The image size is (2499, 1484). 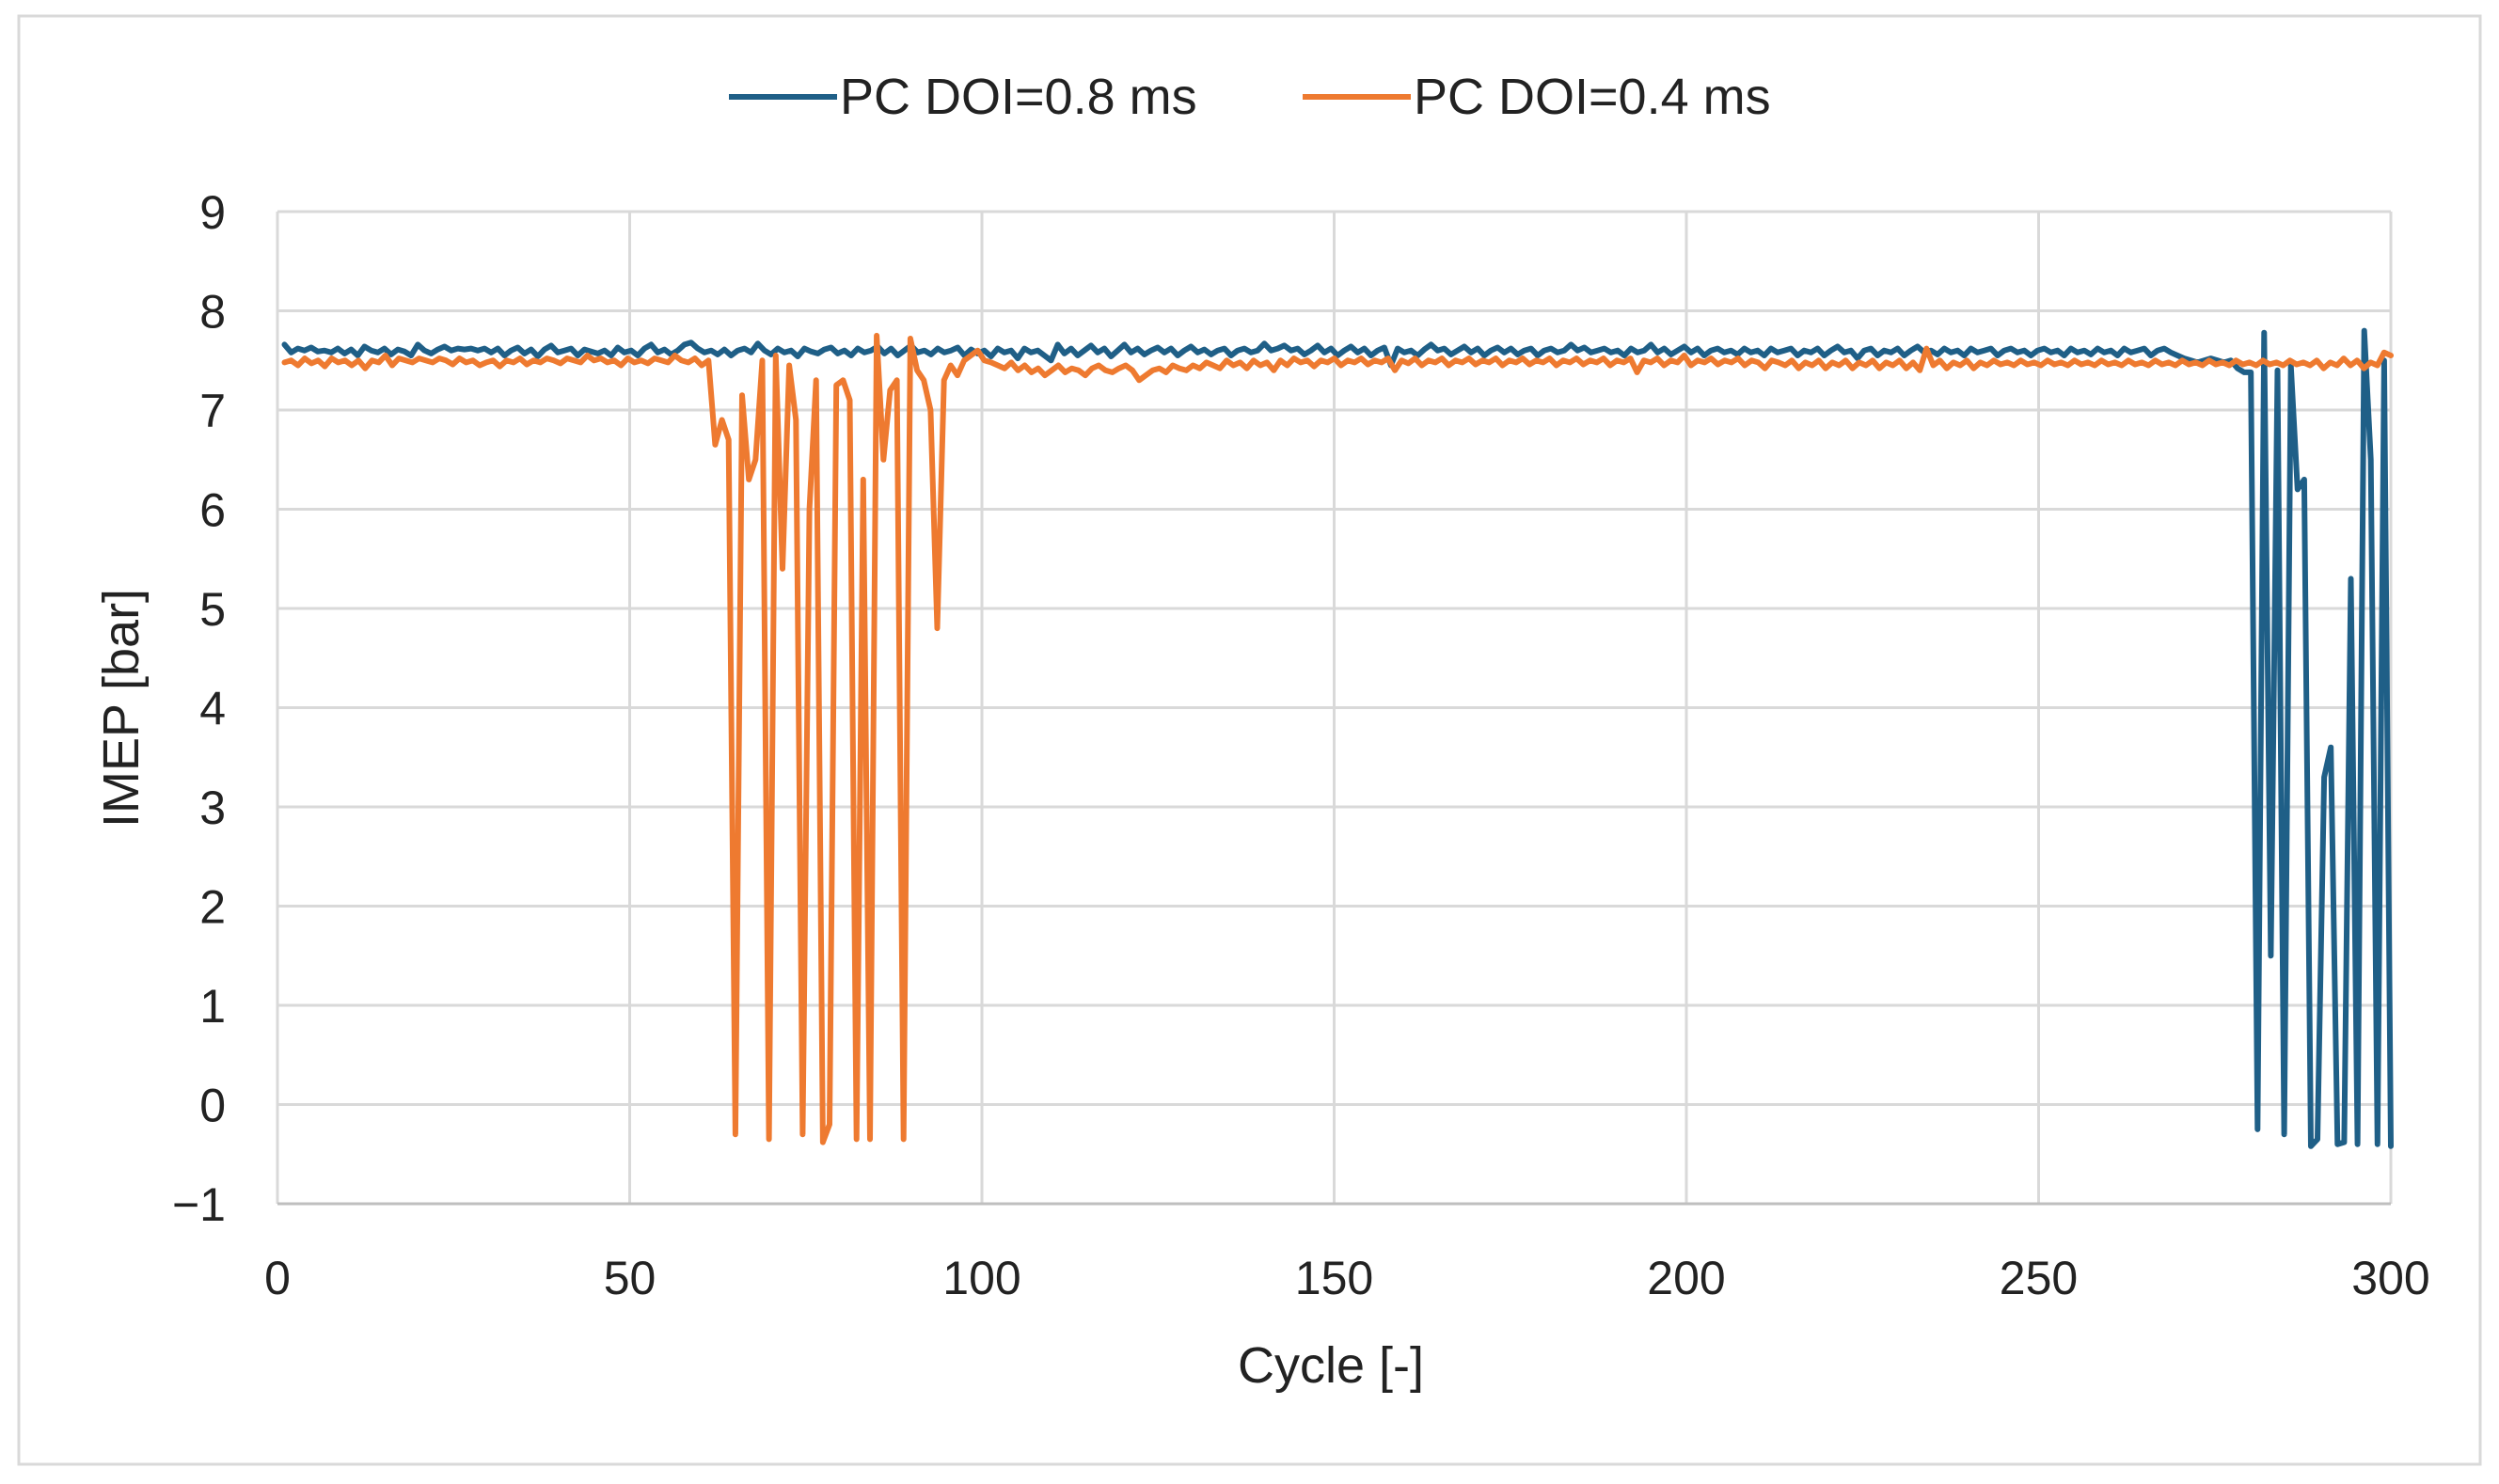 What do you see at coordinates (212, 312) in the screenshot?
I see `y-tick-label: 8` at bounding box center [212, 312].